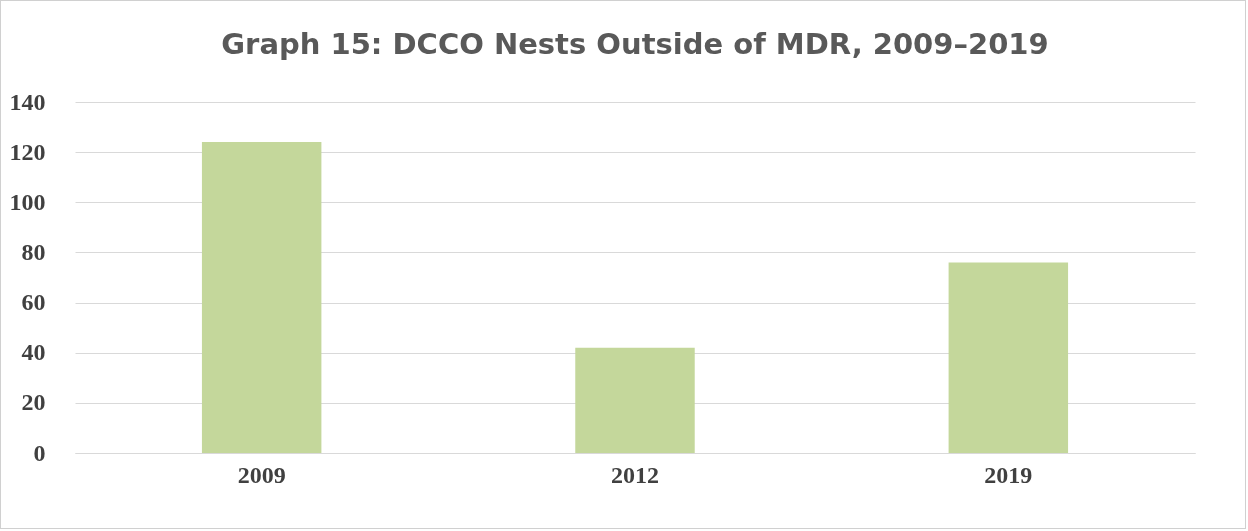 Image resolution: width=1248 pixels, height=531 pixels. Describe the element at coordinates (33, 402) in the screenshot. I see `y-tick-label: 20` at that location.